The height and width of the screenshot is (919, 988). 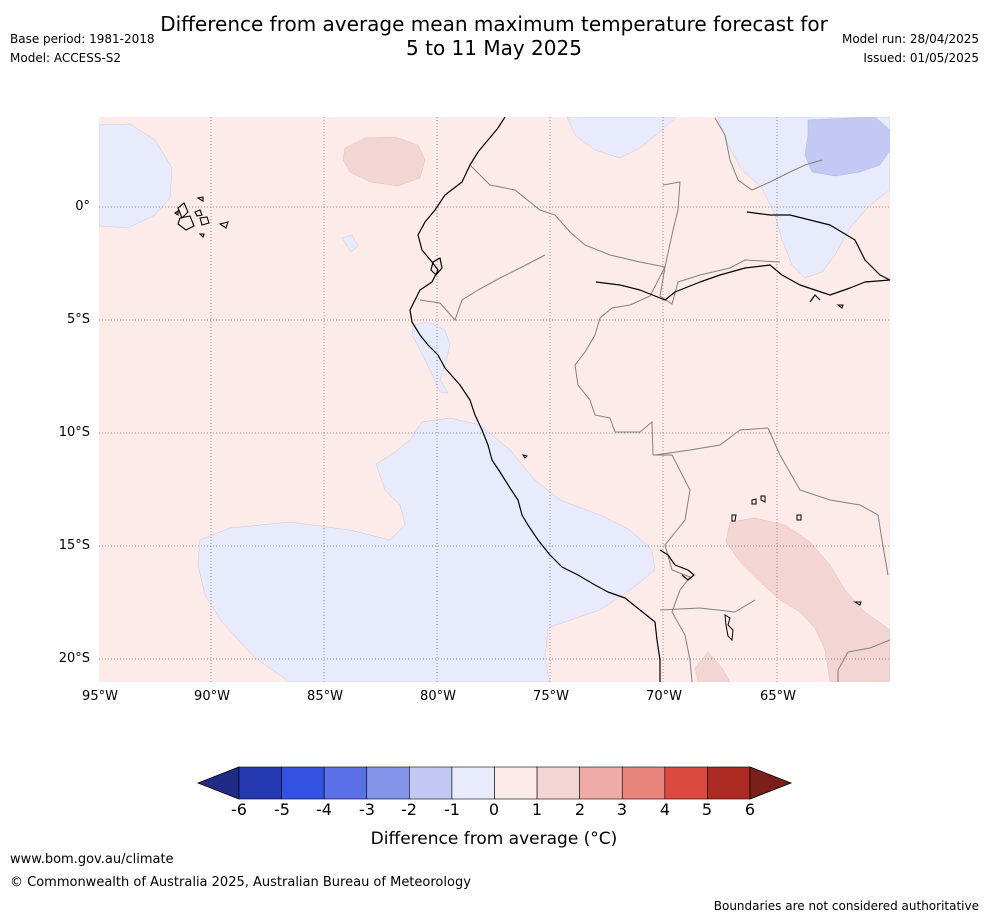 What do you see at coordinates (239, 809) in the screenshot?
I see `colorbar-tick-label: -6` at bounding box center [239, 809].